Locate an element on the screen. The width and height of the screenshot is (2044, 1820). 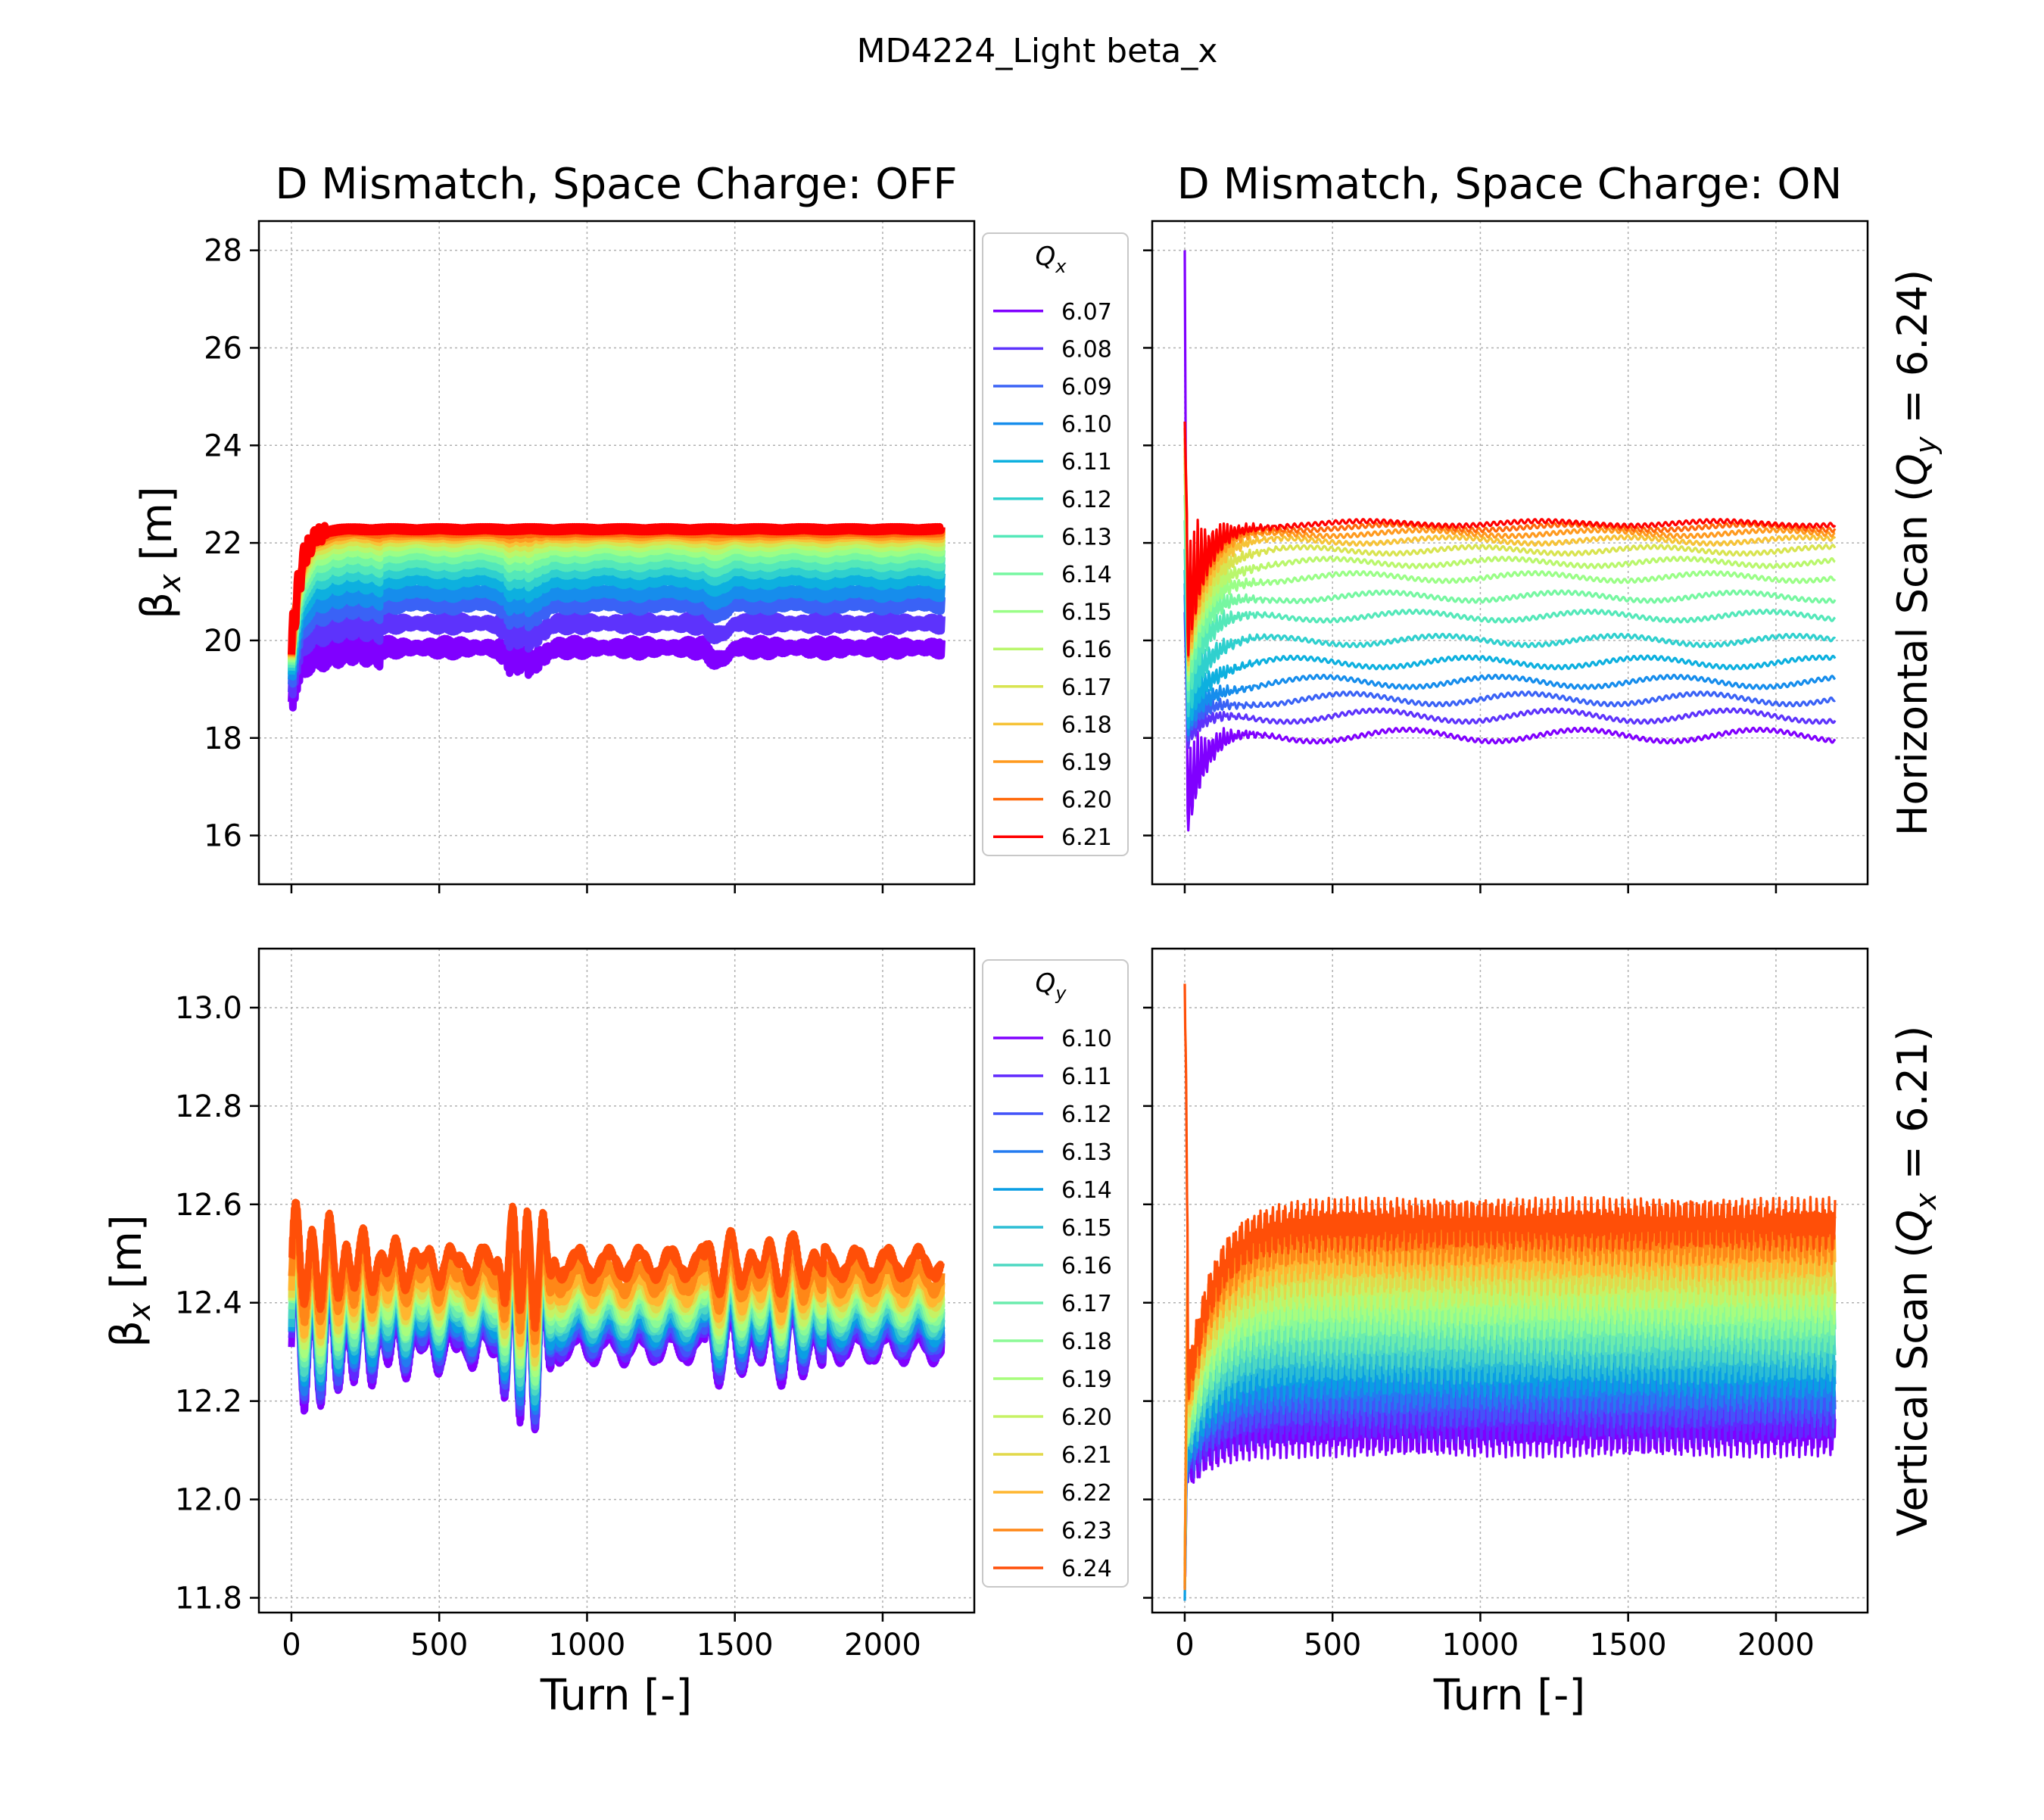
y-tick-label: 22 is located at coordinates (223, 543).